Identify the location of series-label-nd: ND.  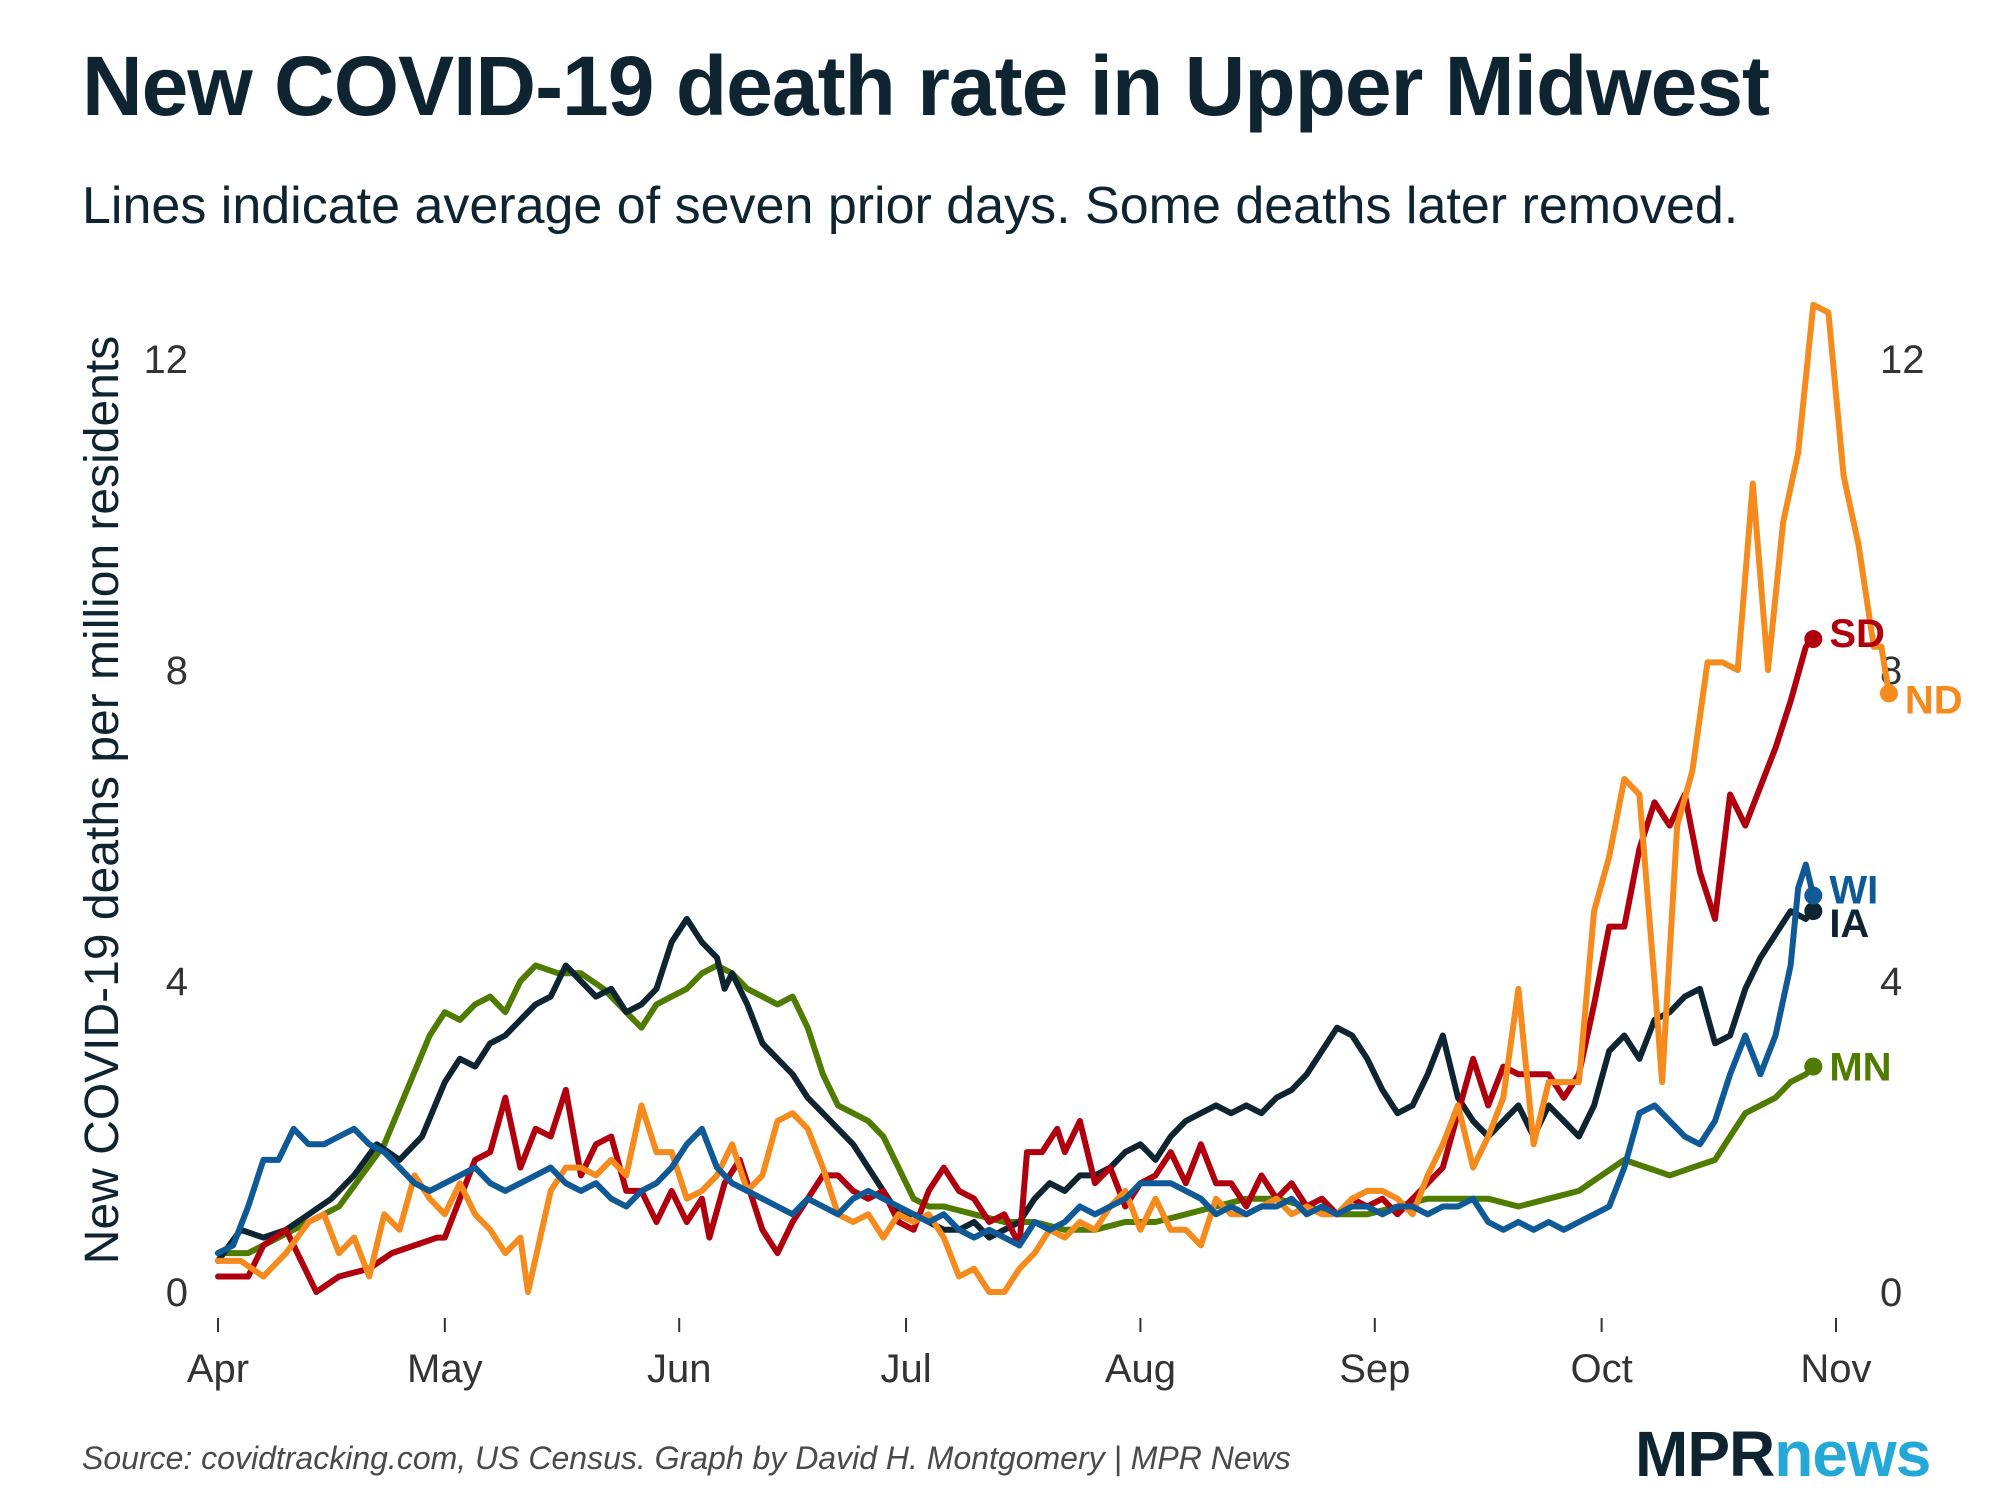
(1934, 700).